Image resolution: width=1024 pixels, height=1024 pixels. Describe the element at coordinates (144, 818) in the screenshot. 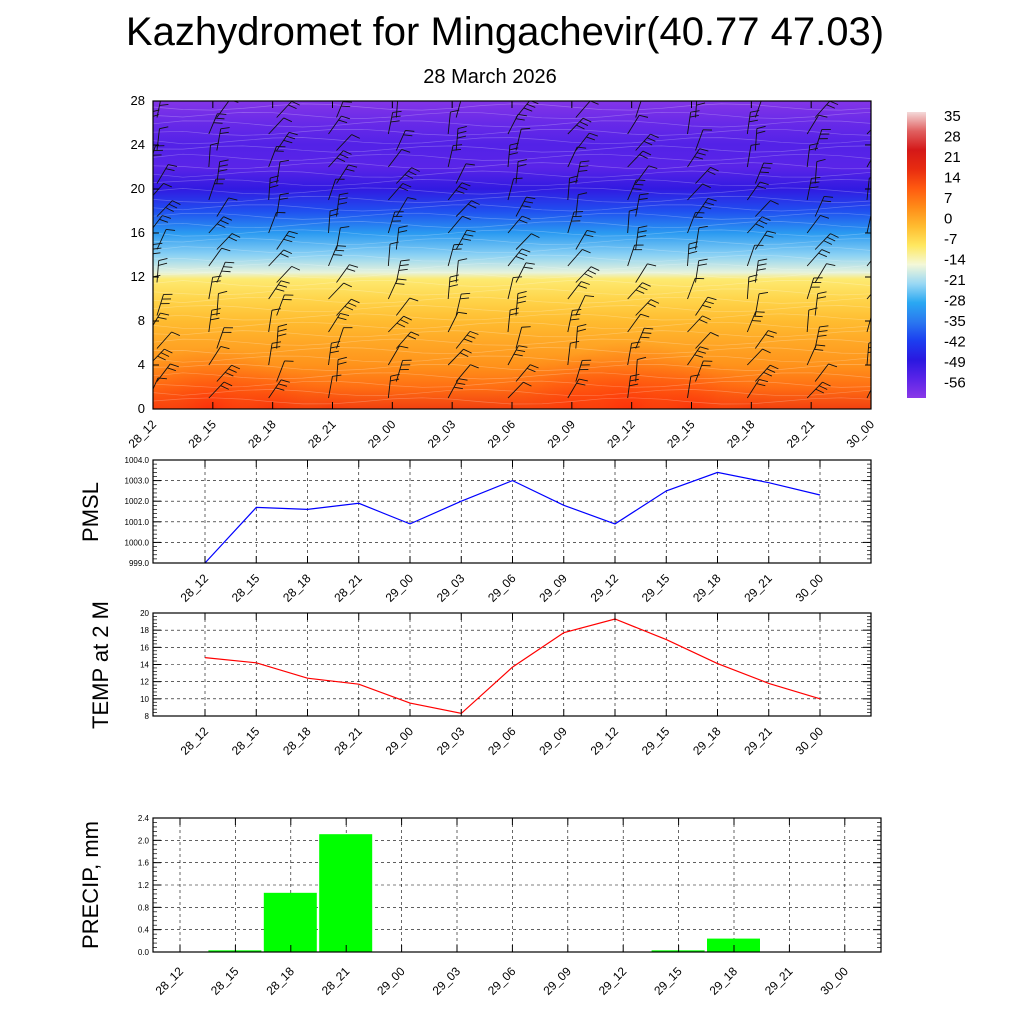

I see `ytick-label: 2.4` at that location.